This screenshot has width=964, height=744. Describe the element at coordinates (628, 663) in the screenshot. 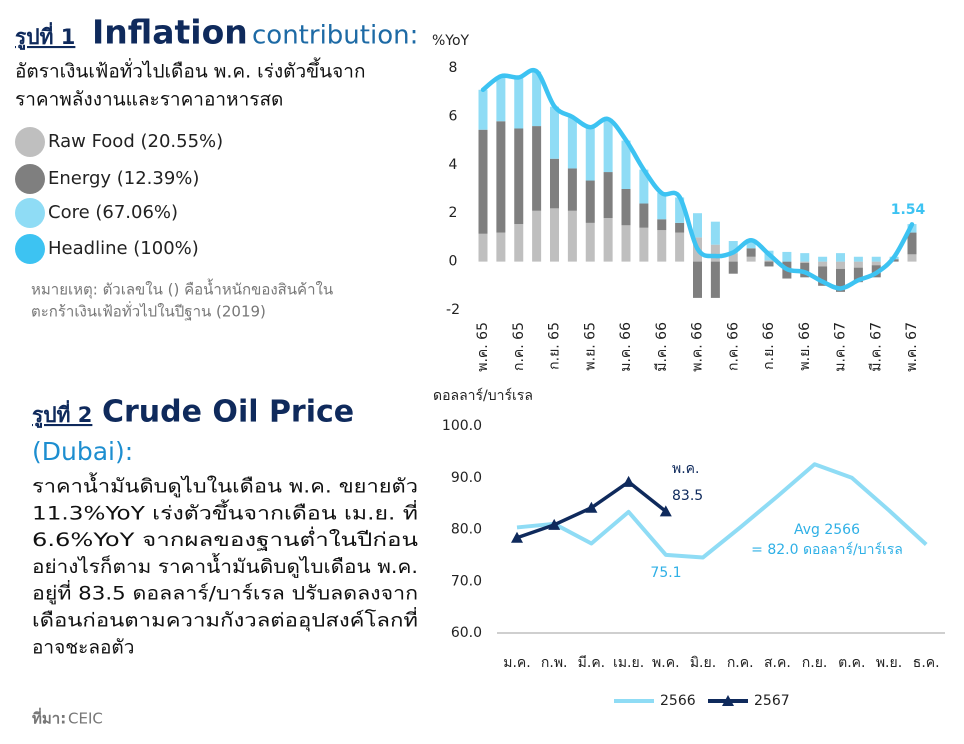

I see `x-tick-label: เม.ย.` at that location.